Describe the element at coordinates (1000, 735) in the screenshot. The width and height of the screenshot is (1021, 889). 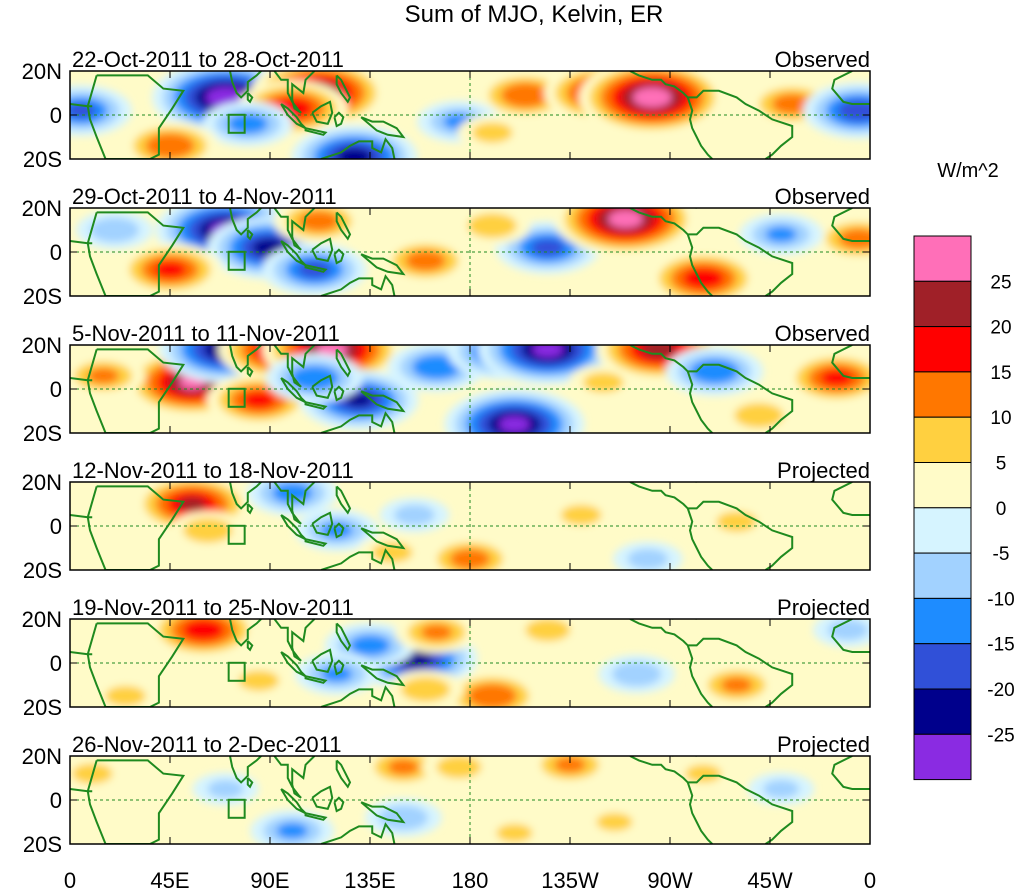
I see `colorbar-level-label: -25` at that location.